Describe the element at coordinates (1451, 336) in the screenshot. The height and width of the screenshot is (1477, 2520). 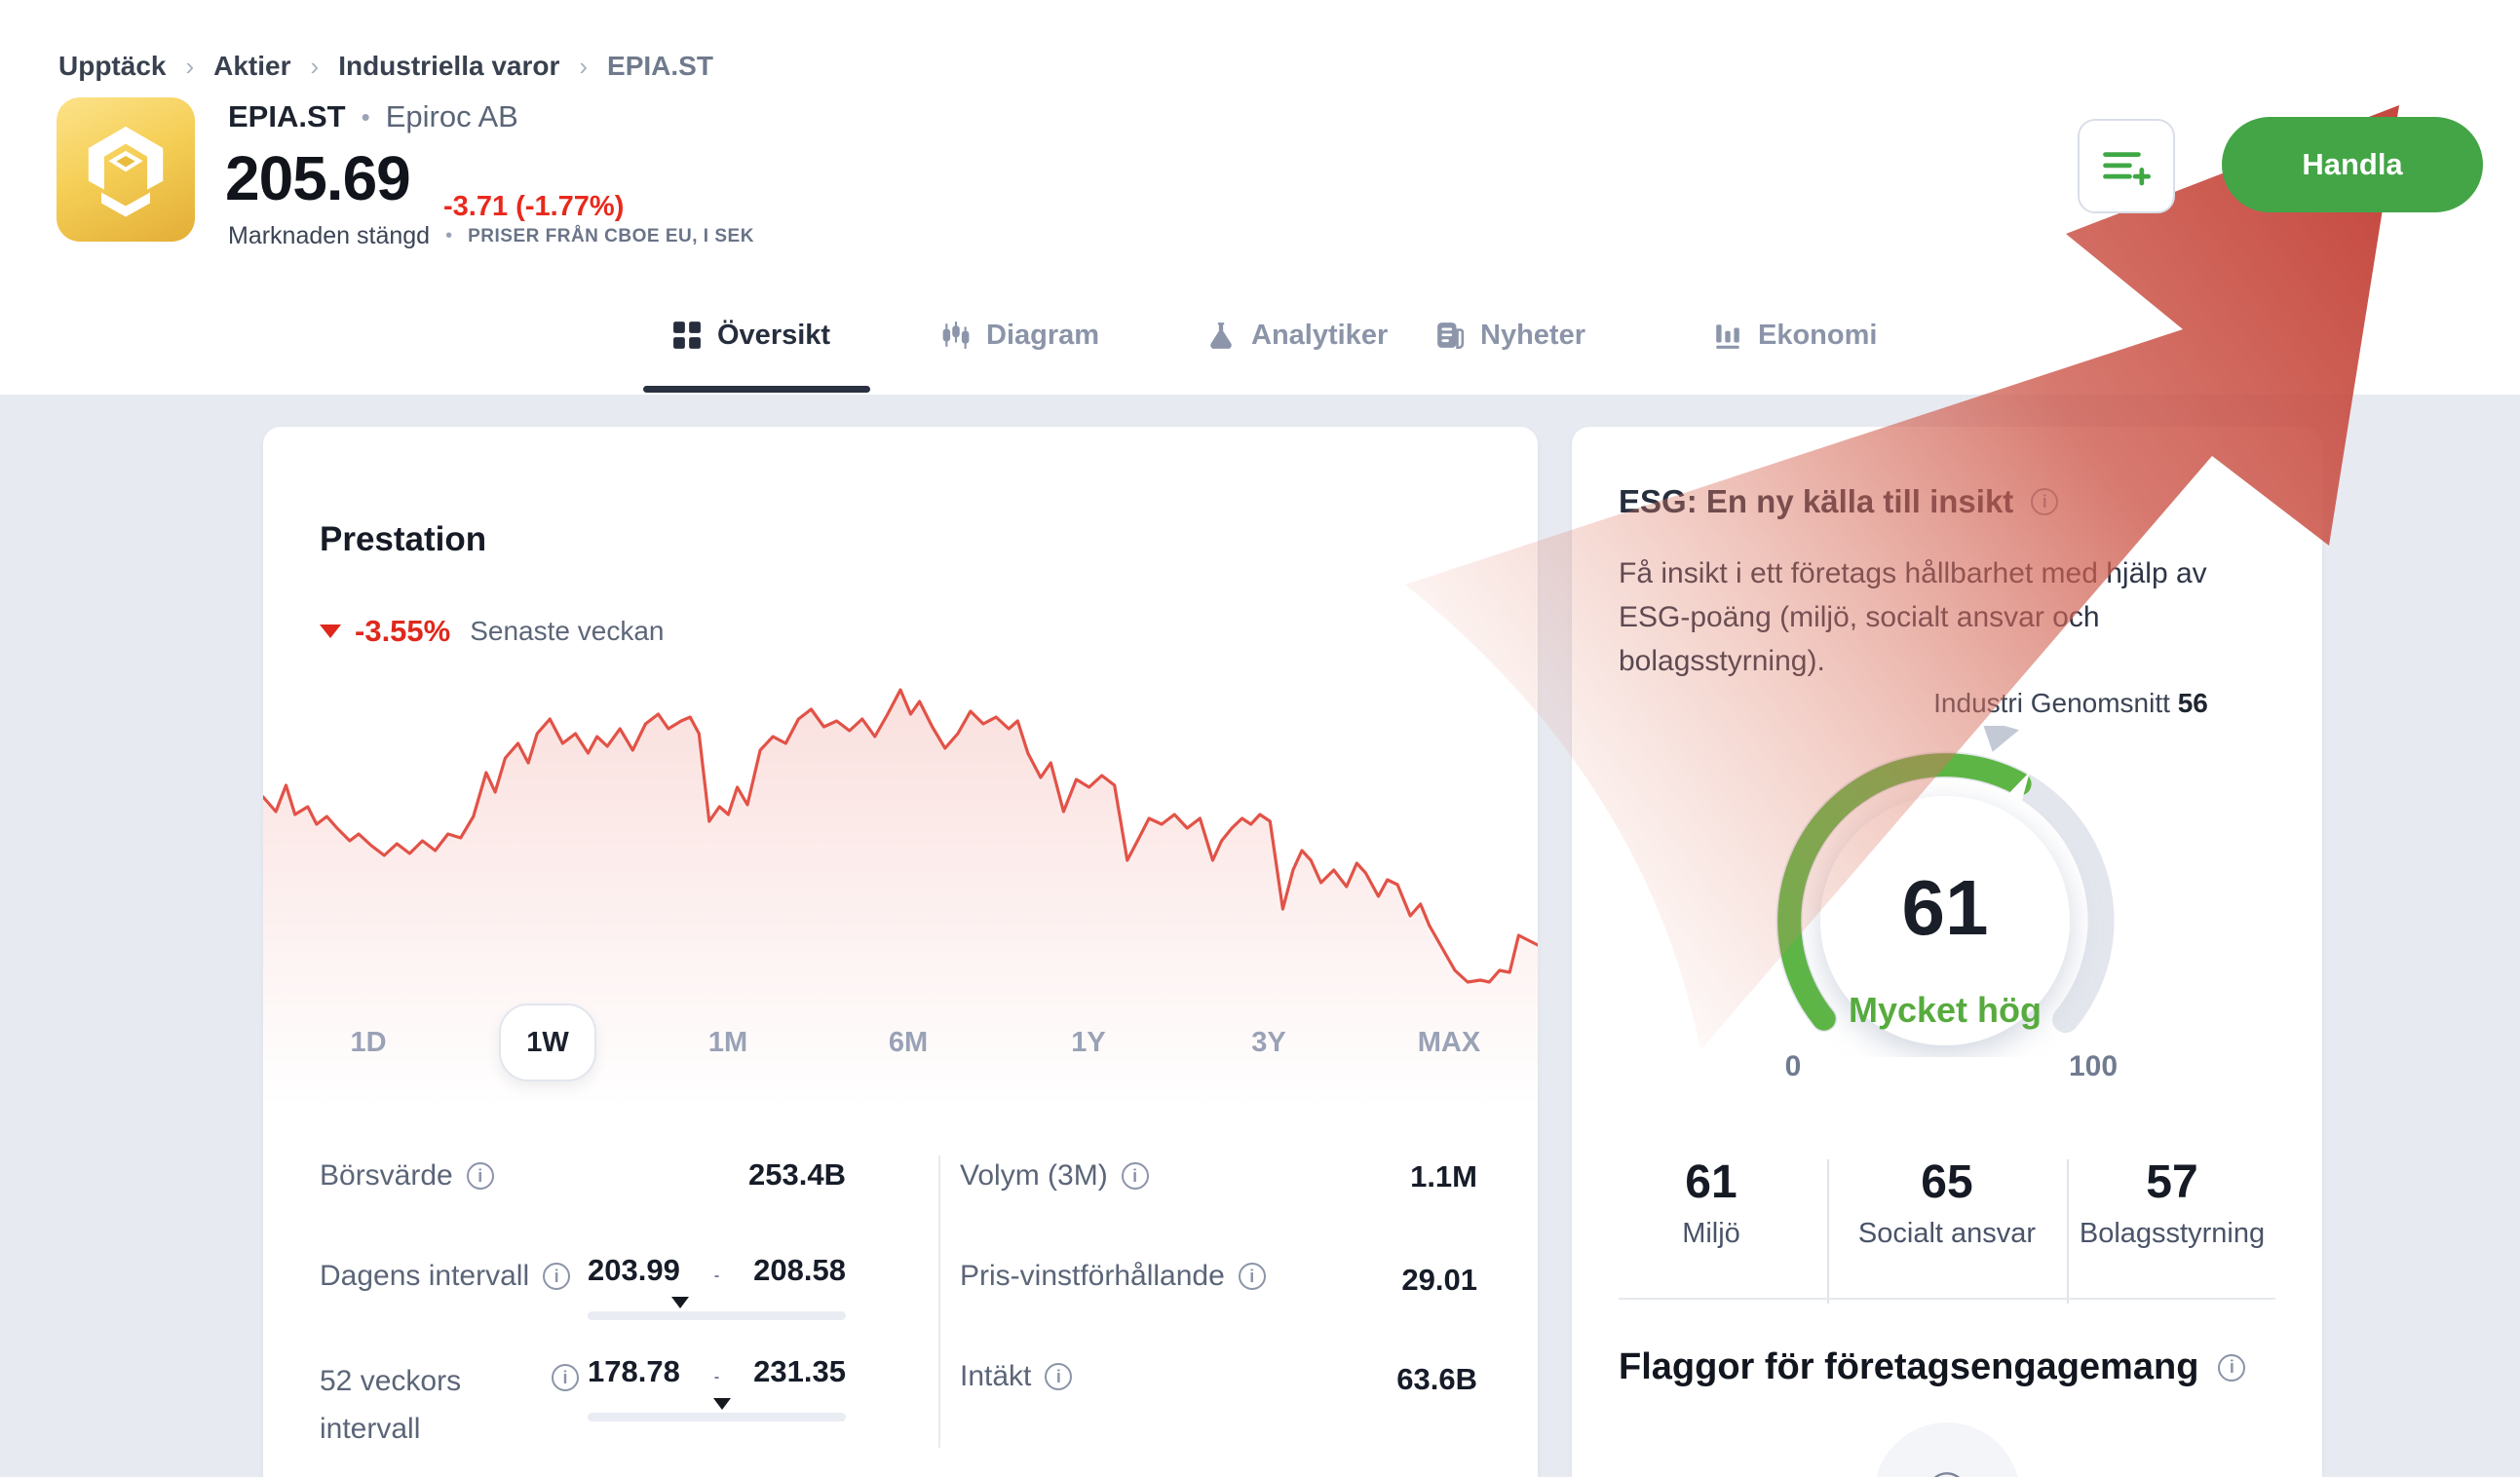
I see `news-icon` at that location.